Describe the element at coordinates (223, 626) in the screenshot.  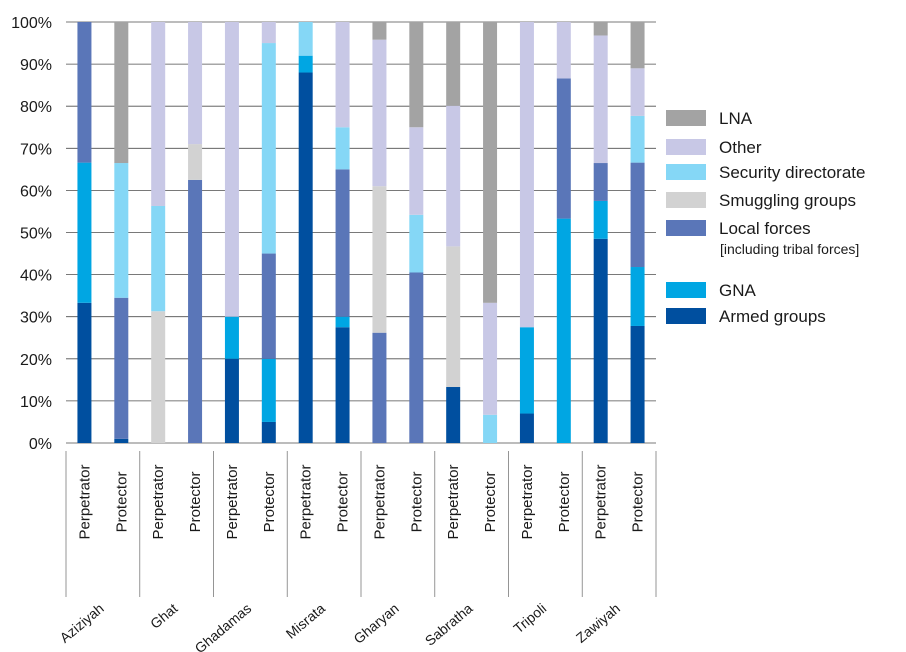
I see `group-label: Ghadamas` at that location.